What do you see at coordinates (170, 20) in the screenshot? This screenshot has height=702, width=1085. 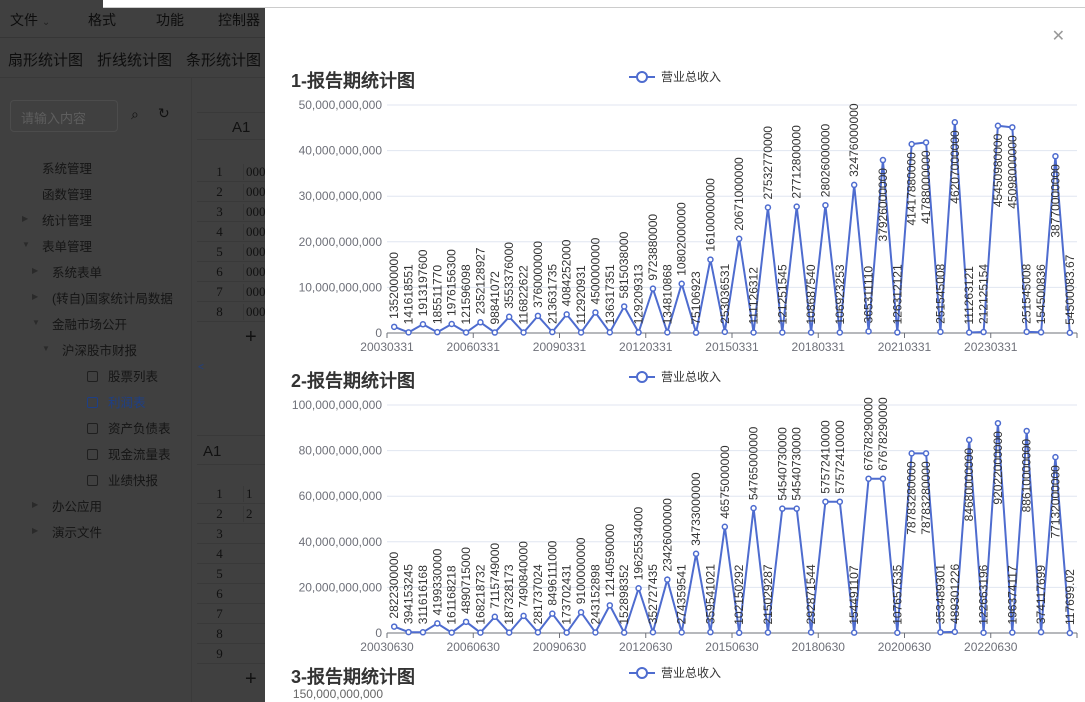 I see `menu-function: 功能` at bounding box center [170, 20].